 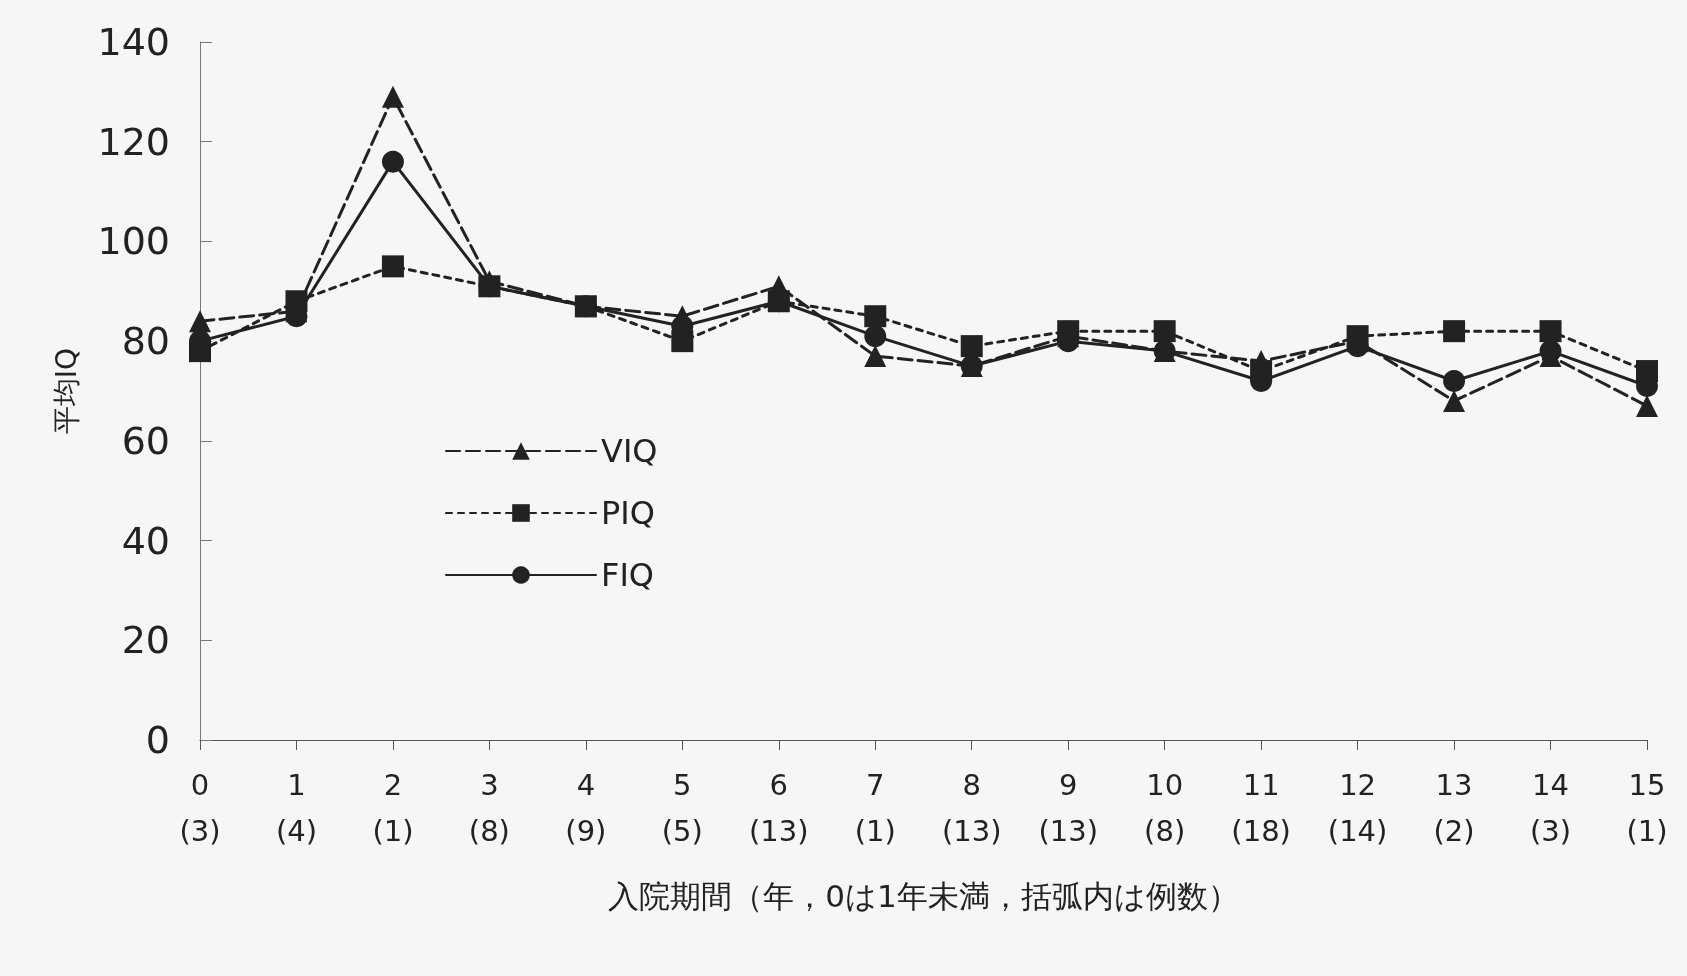 What do you see at coordinates (1357, 808) in the screenshot?
I see `x-tick-label: 12 (14)` at bounding box center [1357, 808].